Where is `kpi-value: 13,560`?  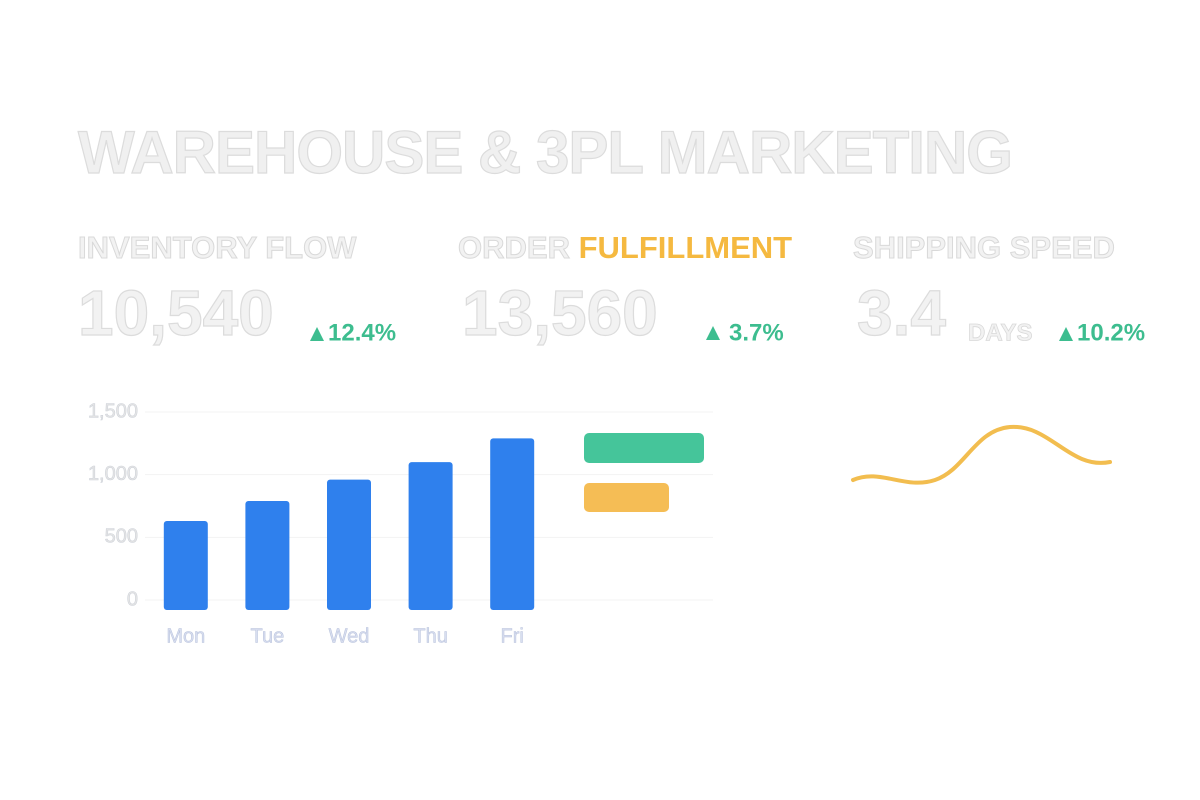
kpi-value: 13,560 is located at coordinates (560, 313).